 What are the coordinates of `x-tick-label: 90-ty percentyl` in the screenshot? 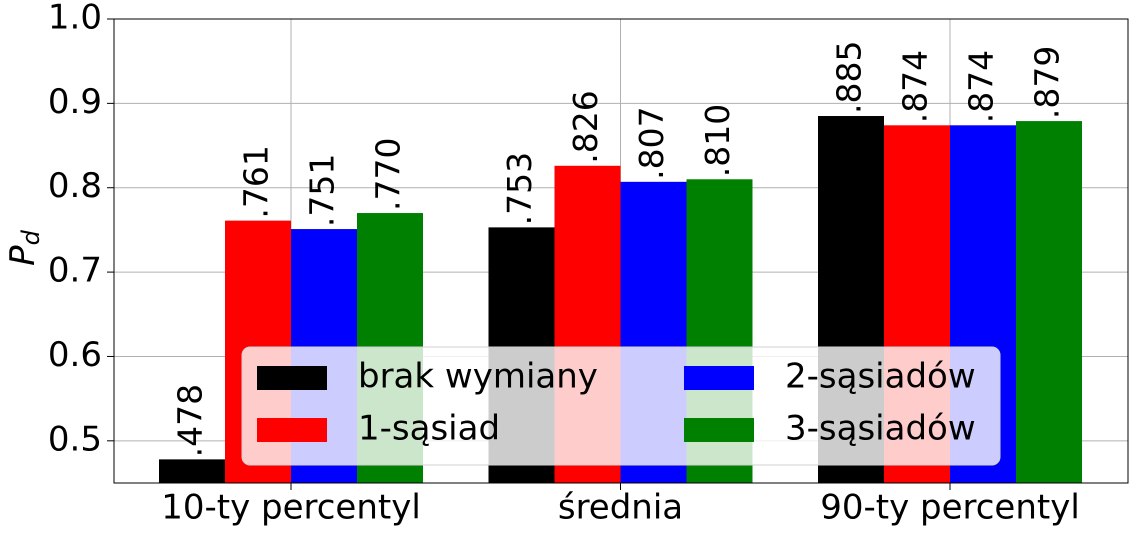 It's located at (950, 508).